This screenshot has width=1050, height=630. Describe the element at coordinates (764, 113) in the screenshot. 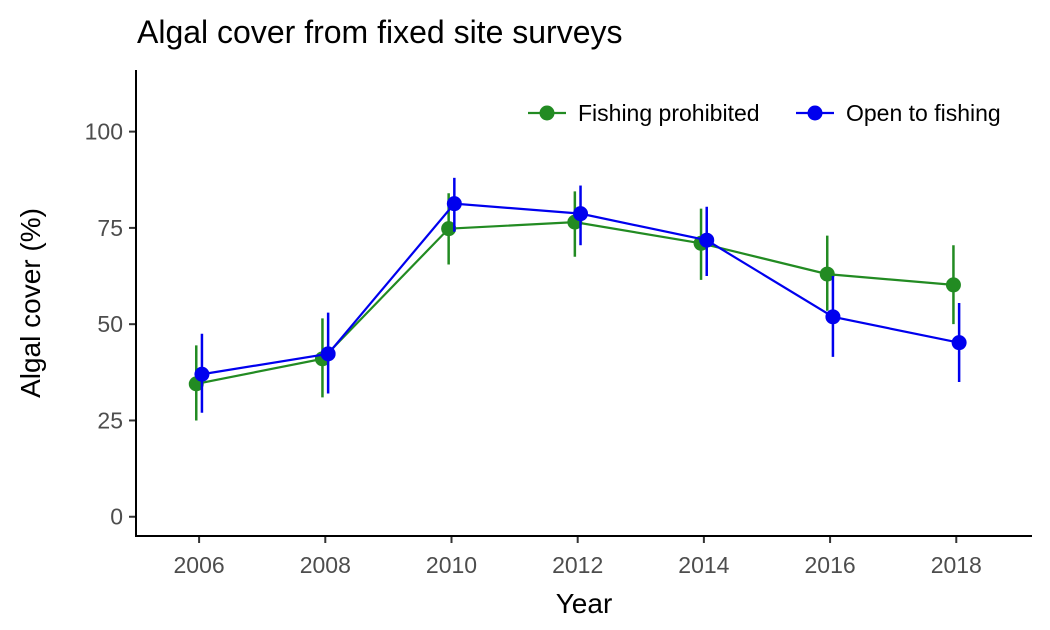

I see `legend: Fishing prohibited Open to fishing` at that location.